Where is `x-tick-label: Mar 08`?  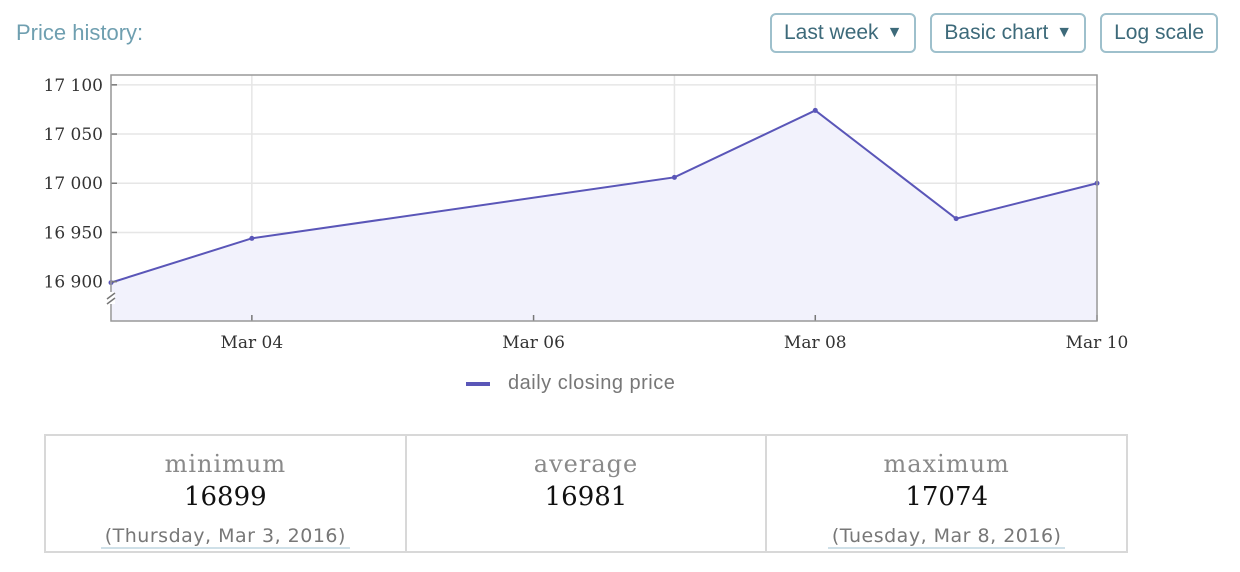 x-tick-label: Mar 08 is located at coordinates (815, 343).